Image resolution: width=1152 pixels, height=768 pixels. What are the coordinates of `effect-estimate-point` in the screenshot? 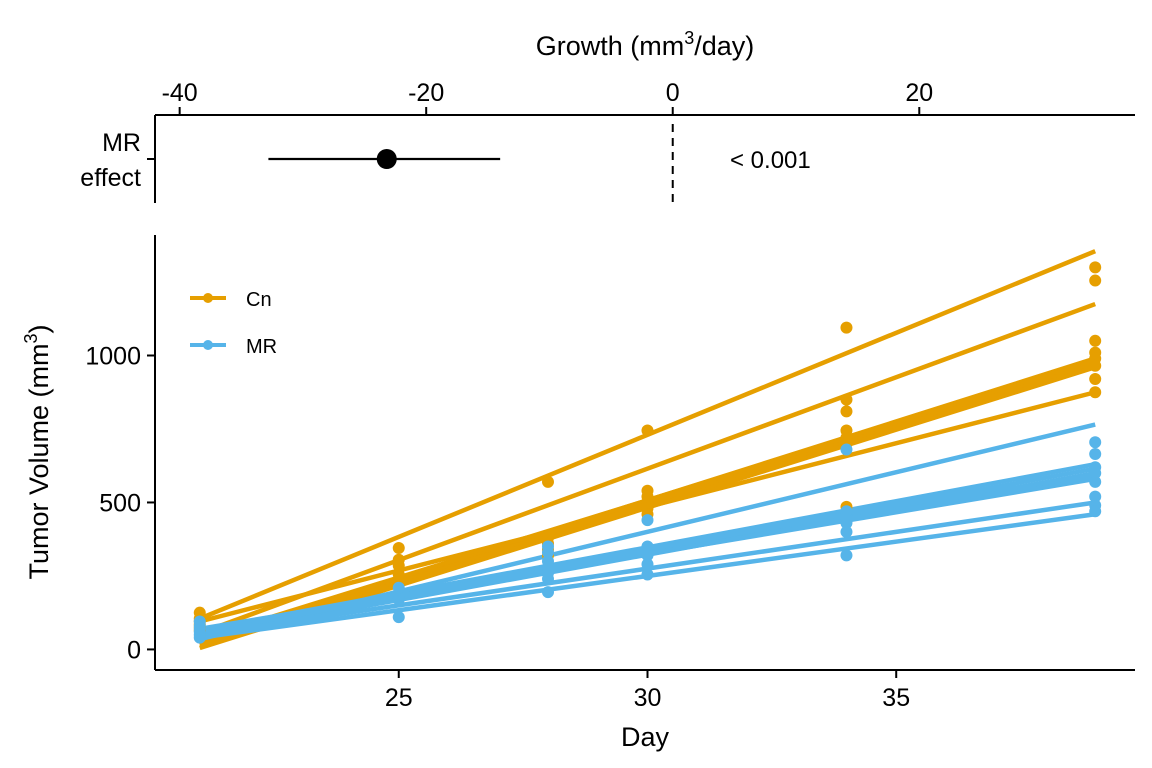 It's located at (386, 159).